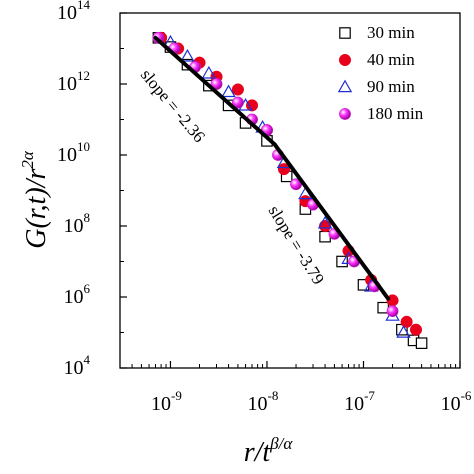 This screenshot has width=474, height=474. What do you see at coordinates (73, 81) in the screenshot?
I see `y-tick-label: 10¹²` at bounding box center [73, 81].